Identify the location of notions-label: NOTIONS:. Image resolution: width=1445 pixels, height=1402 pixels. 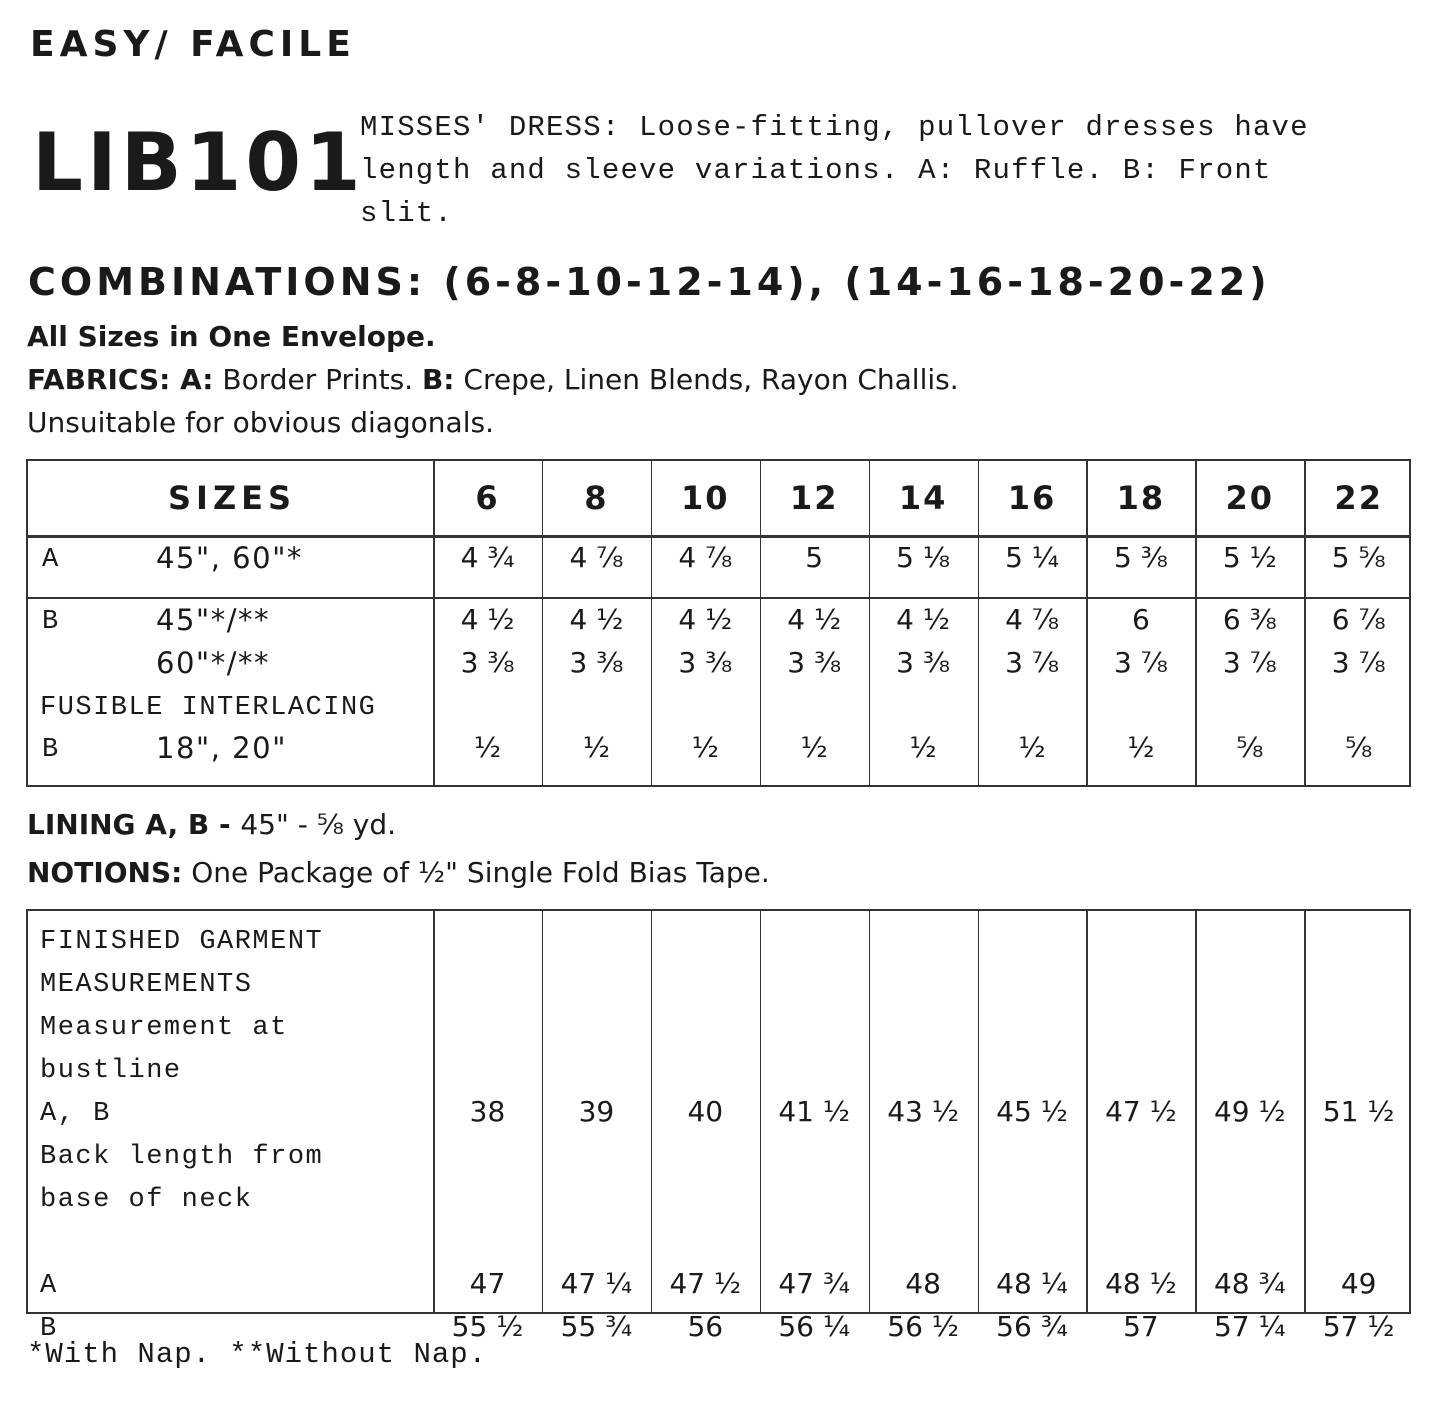
(105, 872).